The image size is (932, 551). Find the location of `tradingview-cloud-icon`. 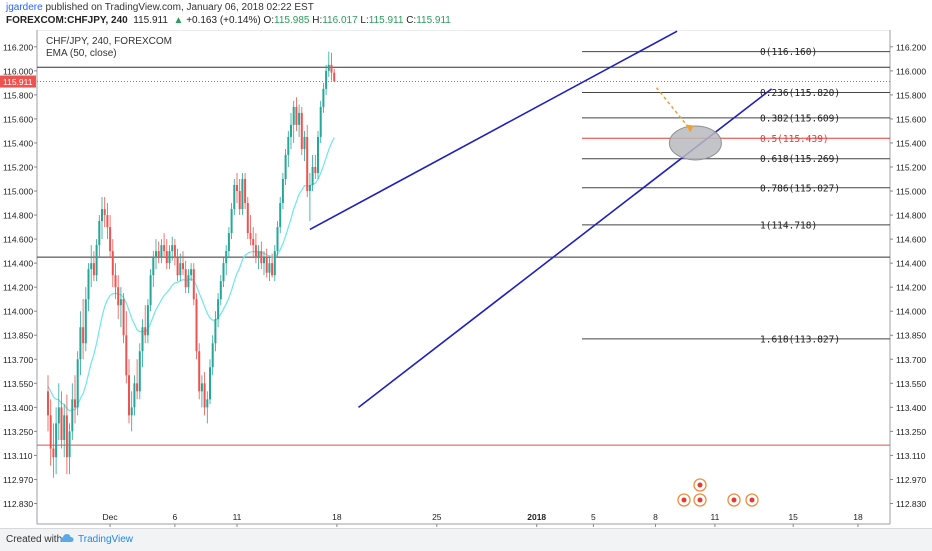

tradingview-cloud-icon is located at coordinates (67, 538).